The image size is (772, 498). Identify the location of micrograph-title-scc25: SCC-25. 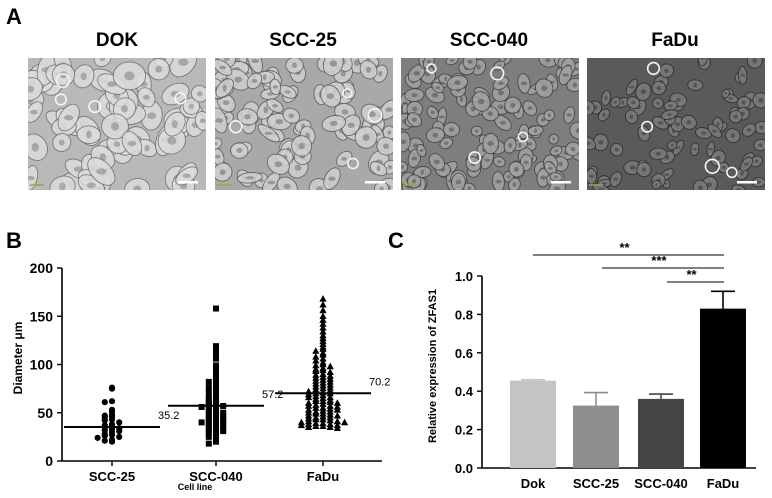
(303, 40).